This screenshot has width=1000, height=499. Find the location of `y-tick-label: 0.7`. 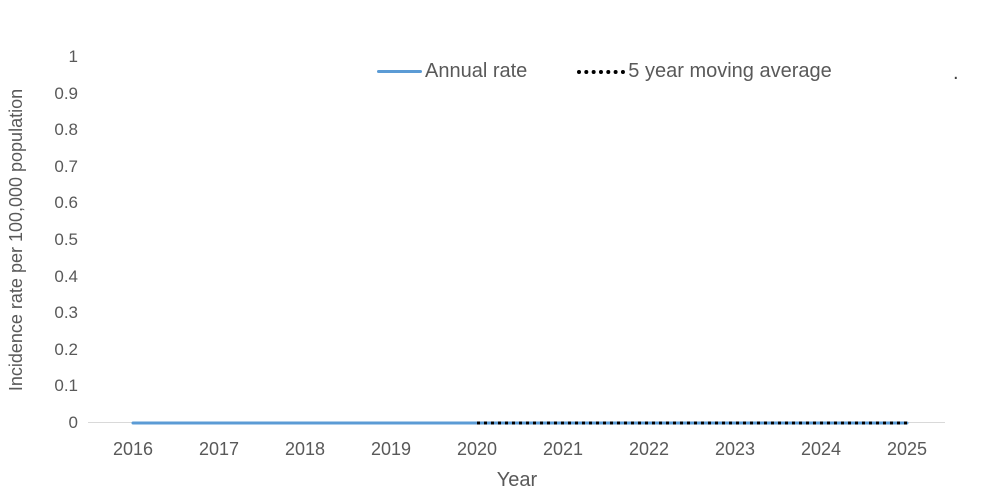

y-tick-label: 0.7 is located at coordinates (66, 166).